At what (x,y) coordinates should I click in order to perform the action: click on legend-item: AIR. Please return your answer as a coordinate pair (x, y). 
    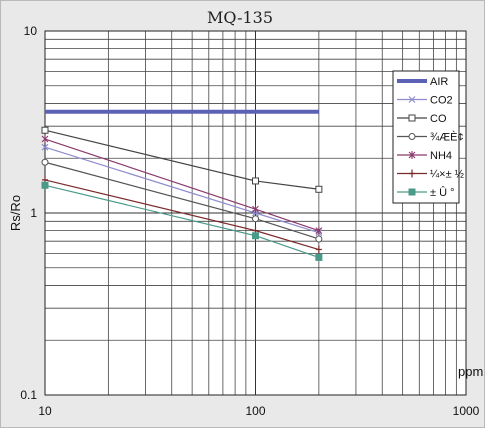
    Looking at the image, I should click on (422, 82).